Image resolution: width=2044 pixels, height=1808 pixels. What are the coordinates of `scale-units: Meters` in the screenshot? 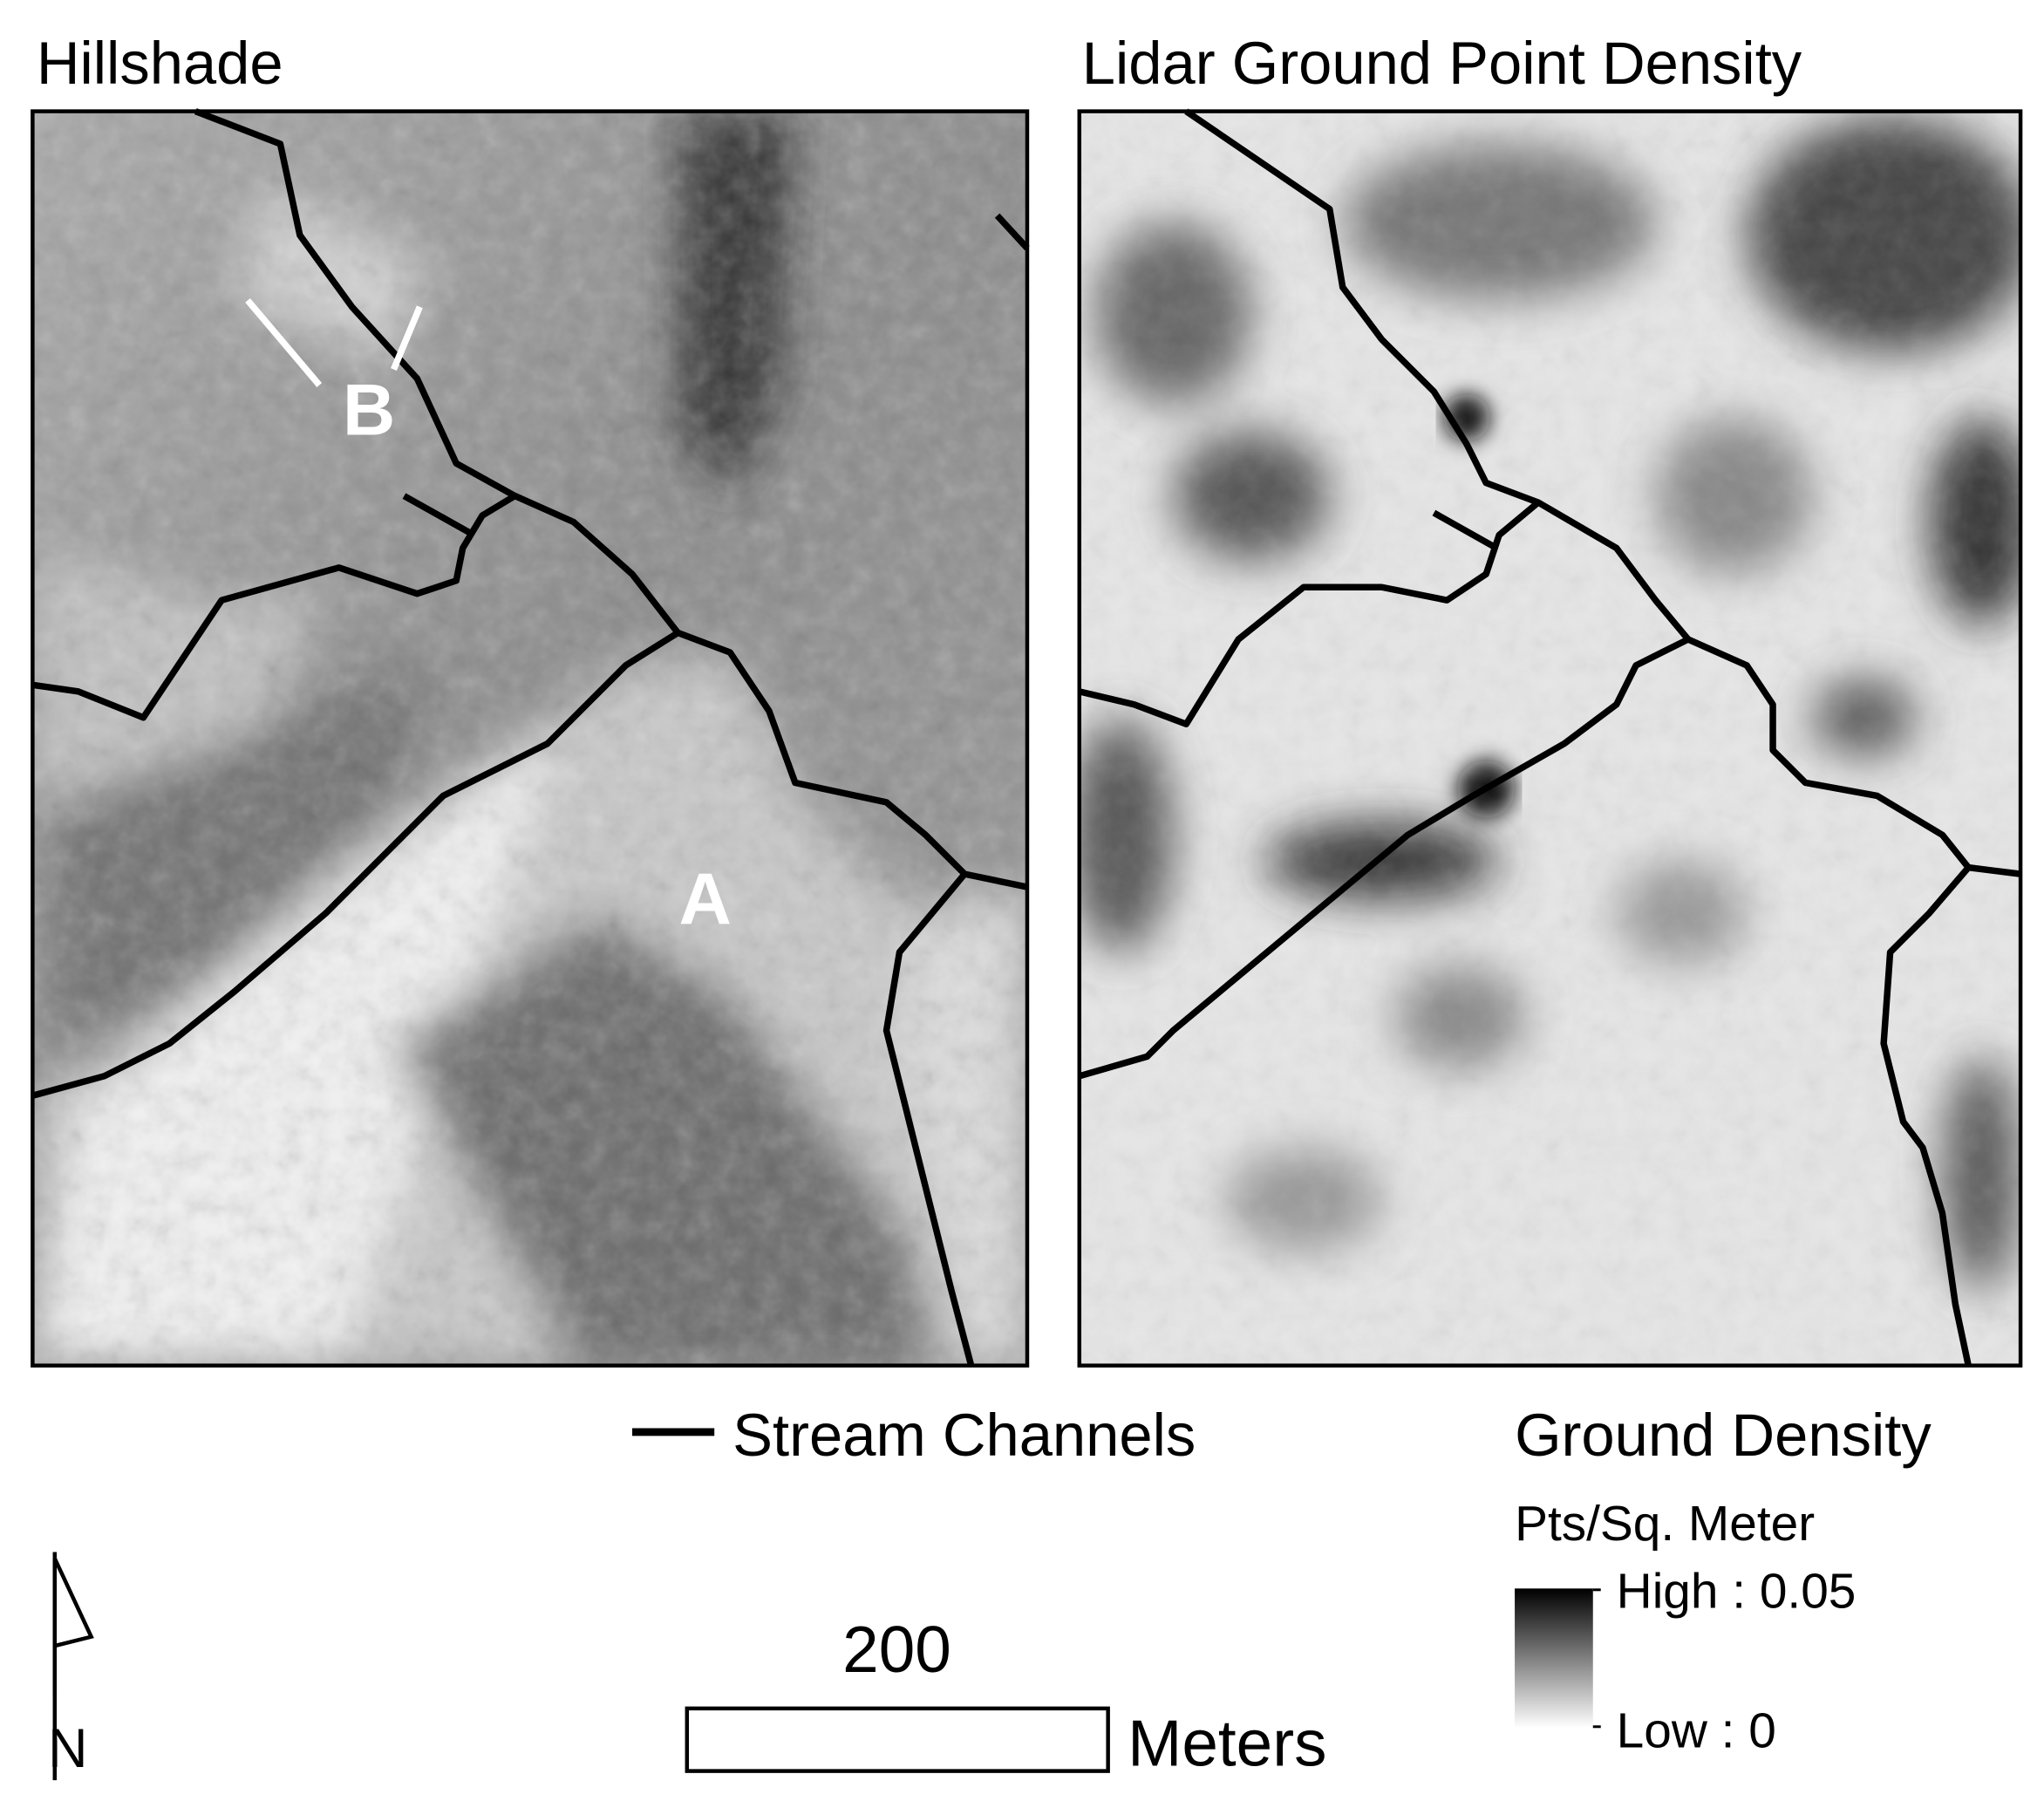 It's located at (1227, 1744).